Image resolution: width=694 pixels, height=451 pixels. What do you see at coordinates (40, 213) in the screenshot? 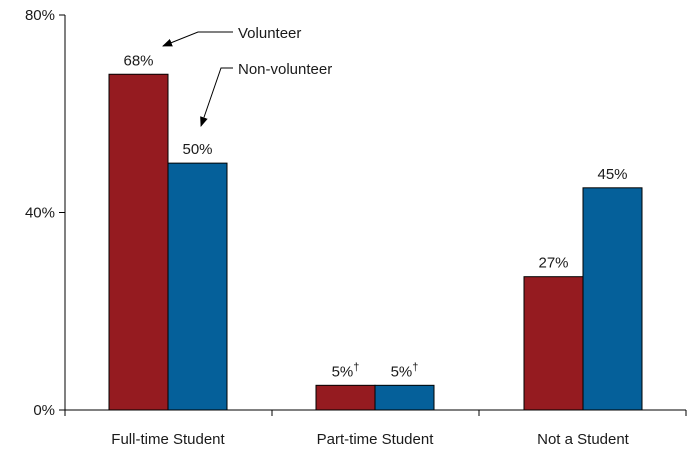
I see `y-tick-label: 40%` at bounding box center [40, 213].